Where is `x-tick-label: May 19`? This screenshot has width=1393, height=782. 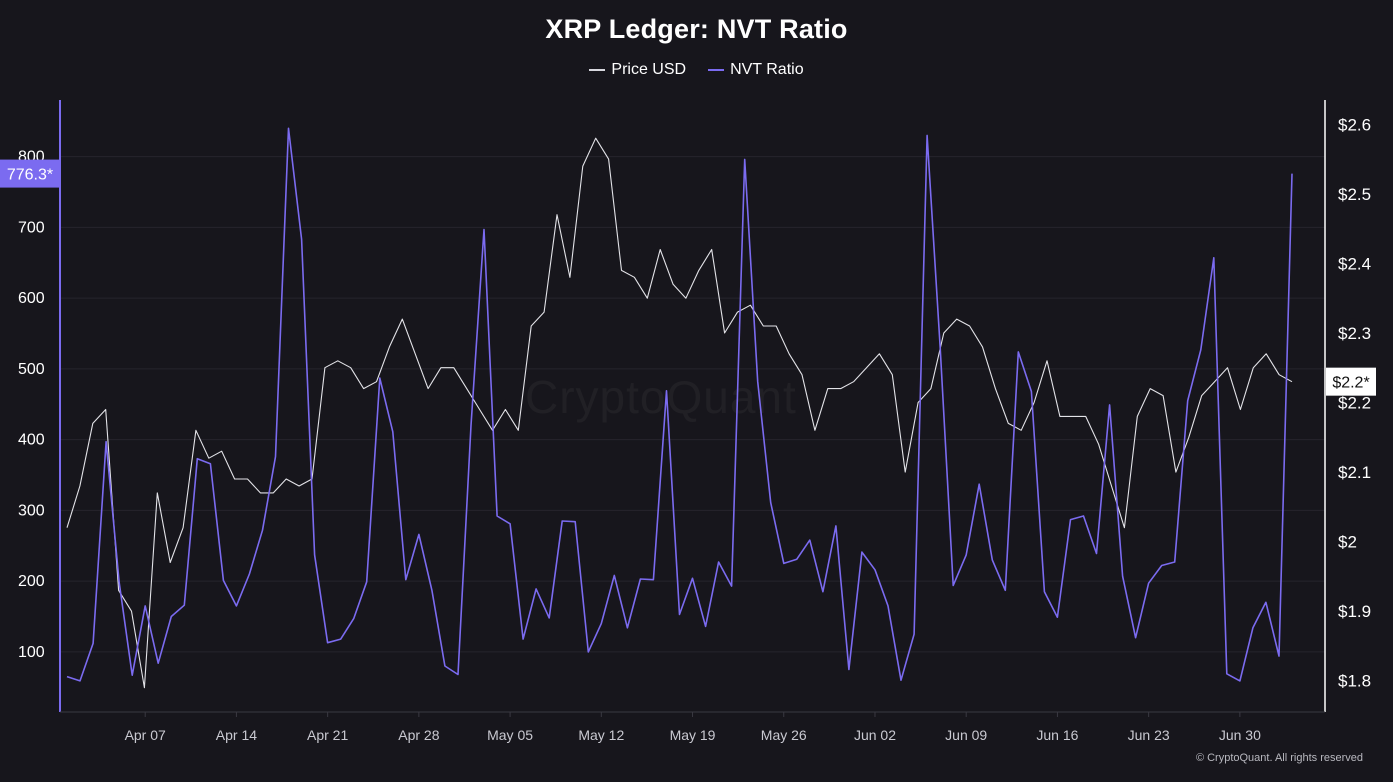 x-tick-label: May 19 is located at coordinates (693, 735).